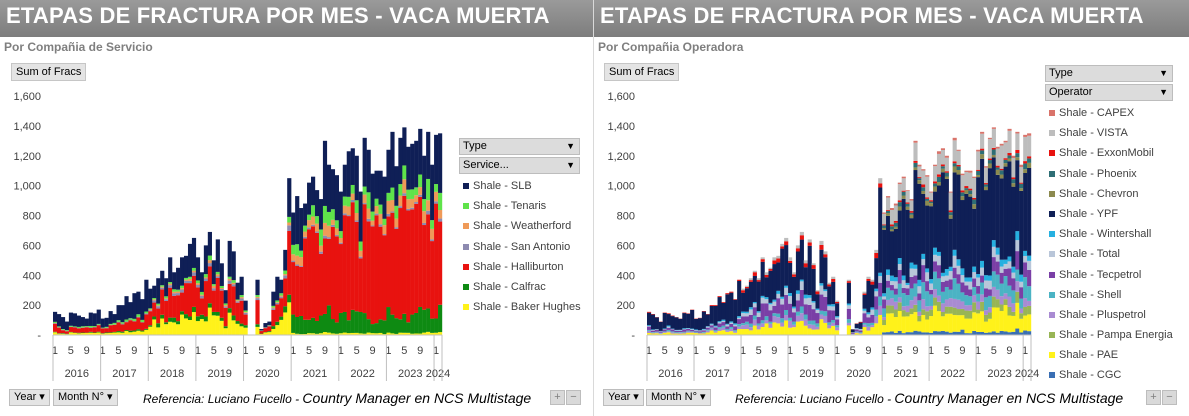 This screenshot has height=416, width=1189. Describe the element at coordinates (1109, 295) in the screenshot. I see `legend-item: Shale - Shell` at that location.